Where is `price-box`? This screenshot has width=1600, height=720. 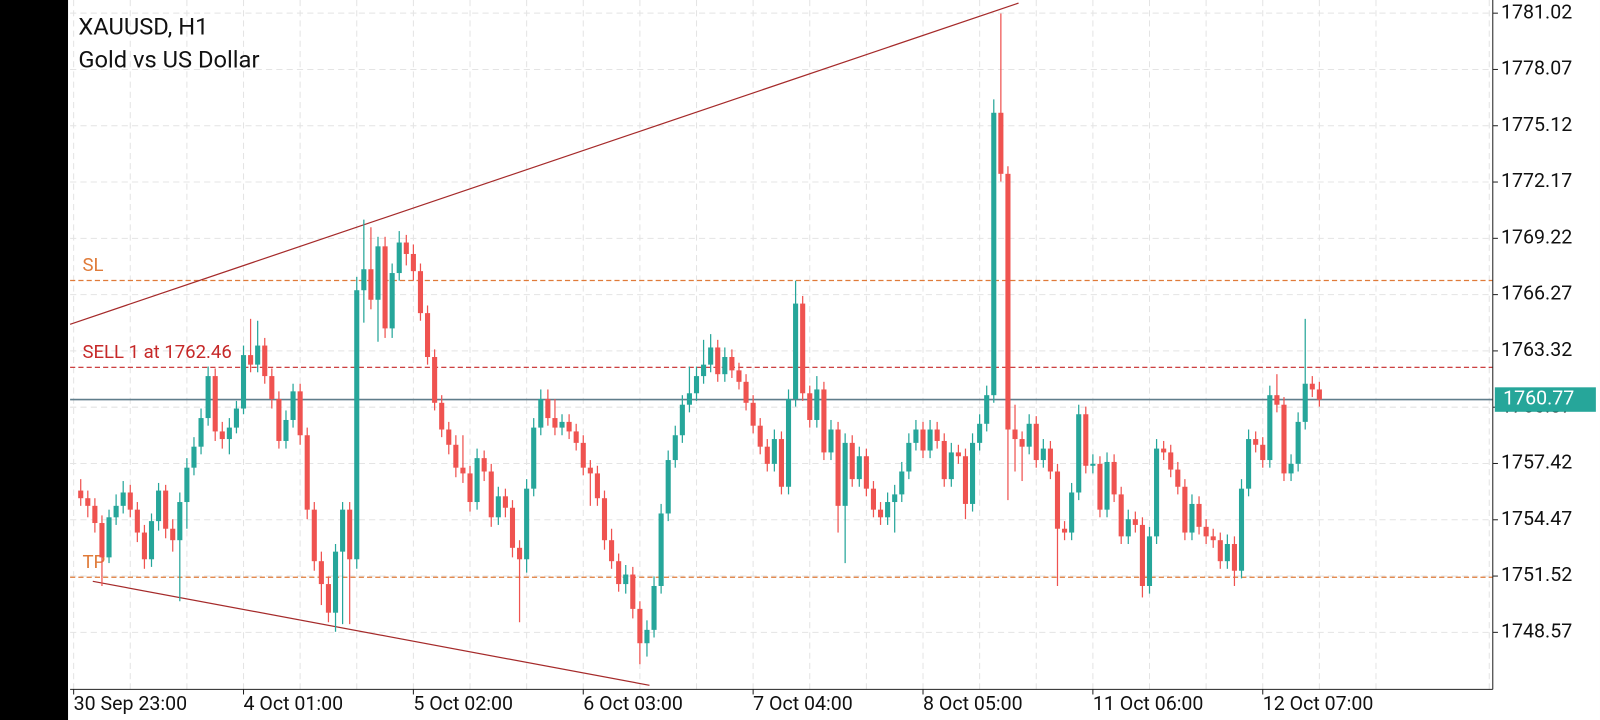 price-box is located at coordinates (1545, 399).